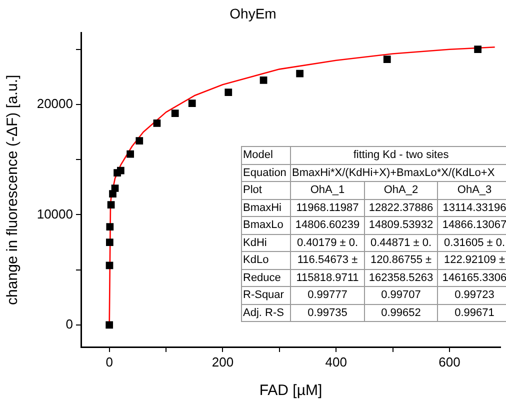 This screenshot has height=404, width=506. Describe the element at coordinates (401, 313) in the screenshot. I see `annotation: 0.99652` at that location.